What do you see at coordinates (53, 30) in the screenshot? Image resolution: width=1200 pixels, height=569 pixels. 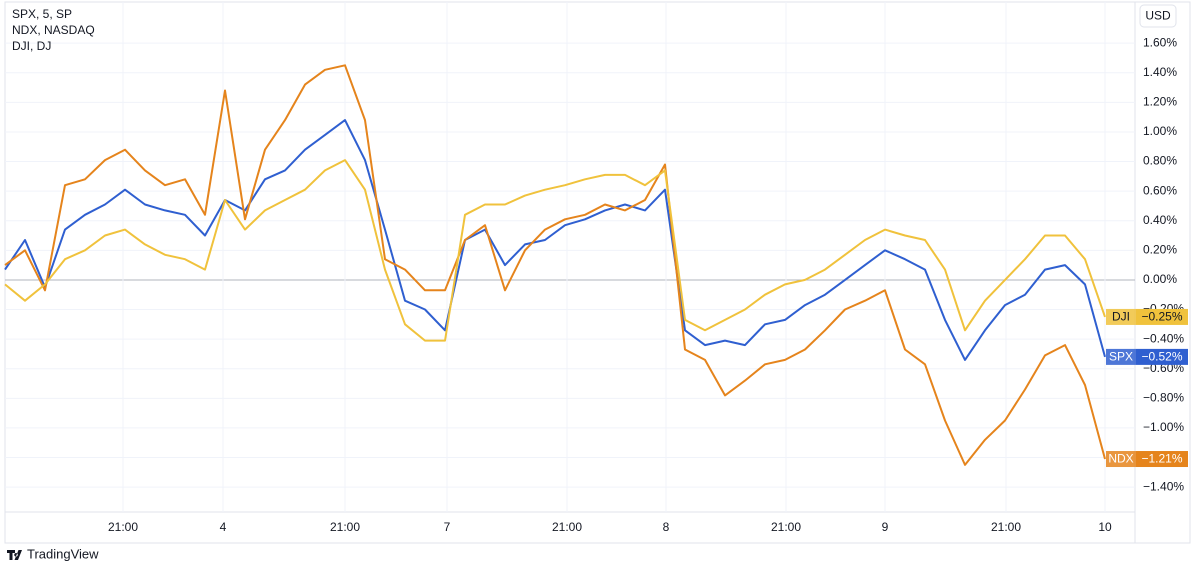 I see `legend-entry: NDX, NASDAQ` at bounding box center [53, 30].